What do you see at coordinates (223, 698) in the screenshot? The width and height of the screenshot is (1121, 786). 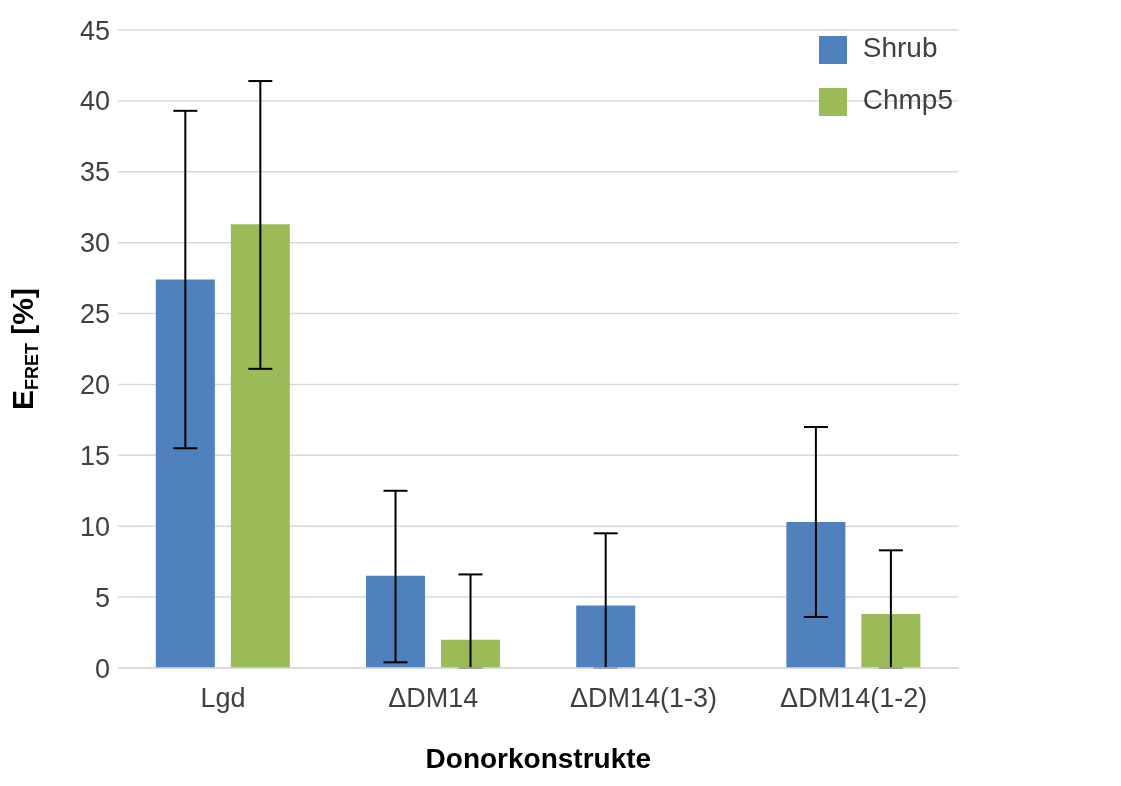 I see `x-tick-label: Lgd` at bounding box center [223, 698].